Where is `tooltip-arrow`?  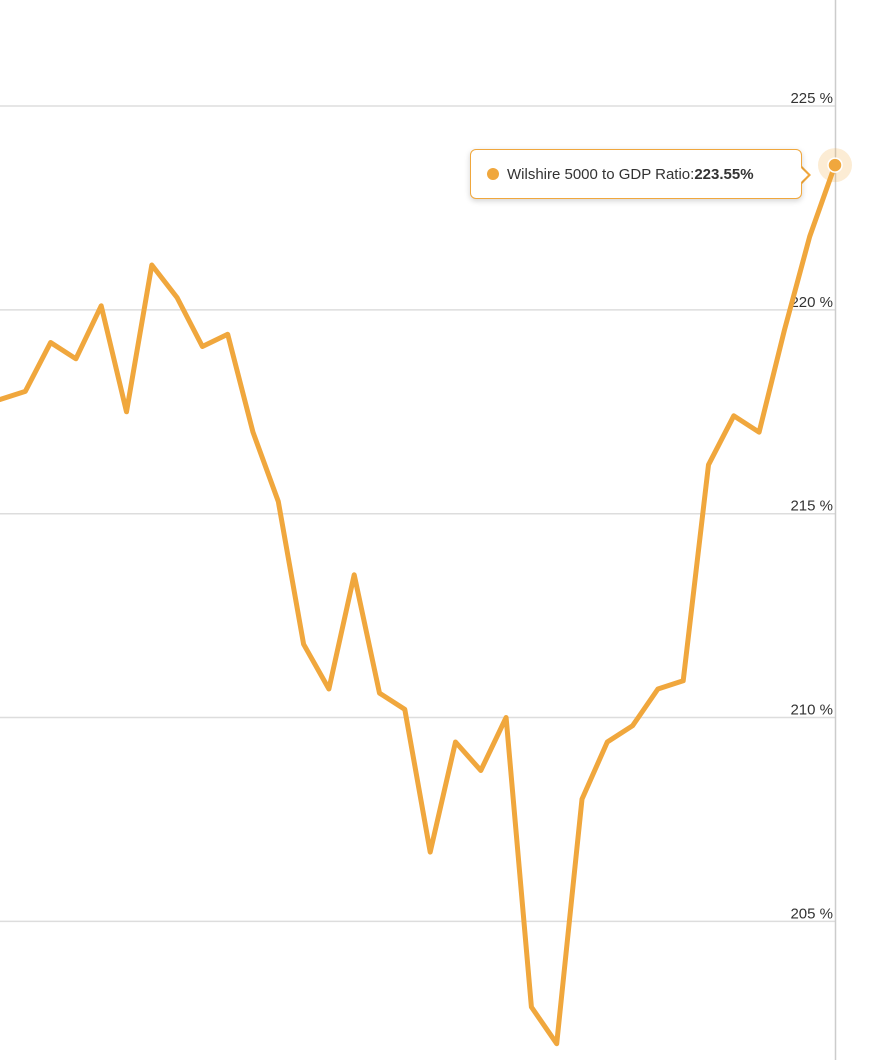
tooltip-arrow is located at coordinates (804, 175).